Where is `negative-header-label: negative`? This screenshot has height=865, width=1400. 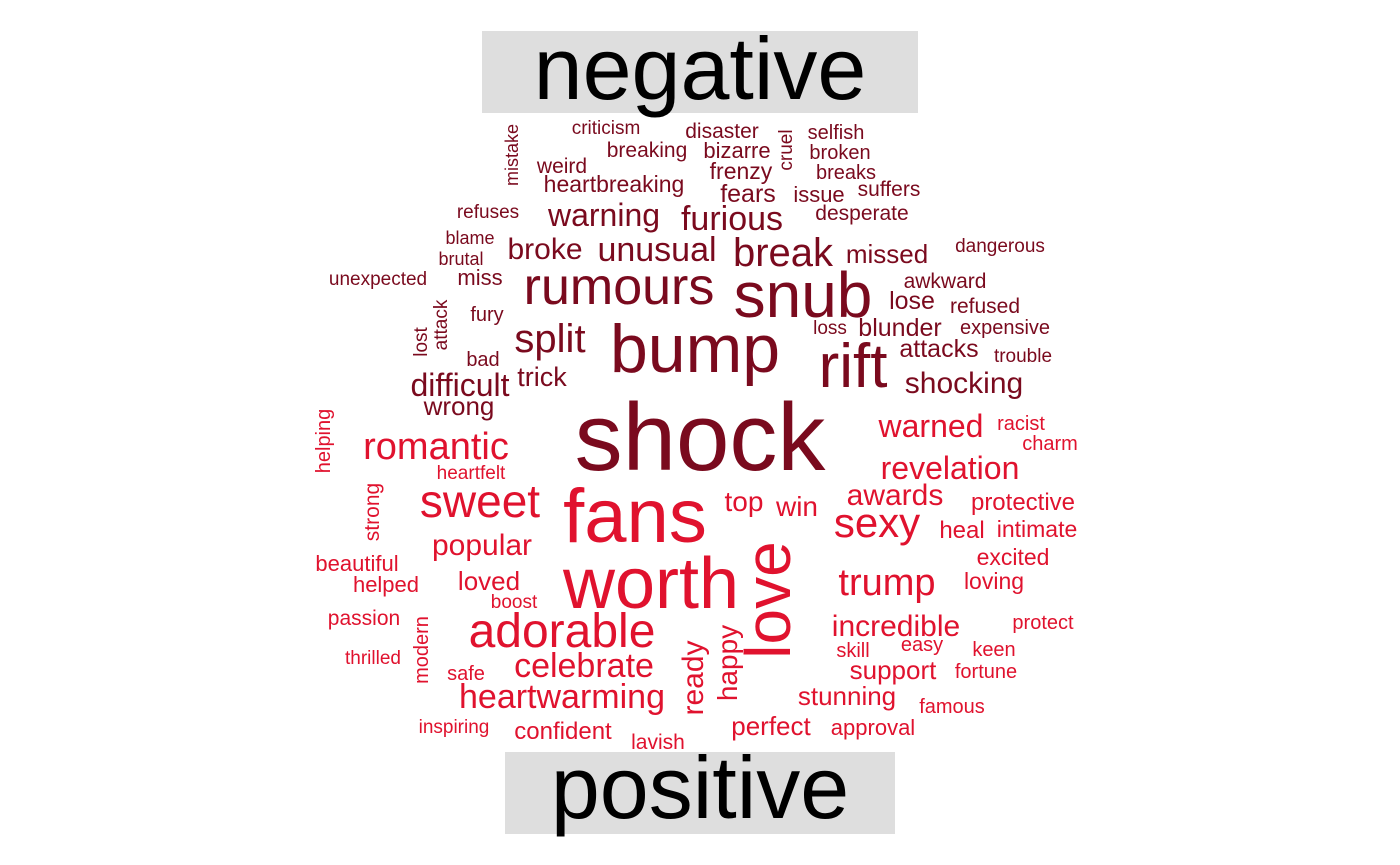 negative-header-label: negative is located at coordinates (700, 68).